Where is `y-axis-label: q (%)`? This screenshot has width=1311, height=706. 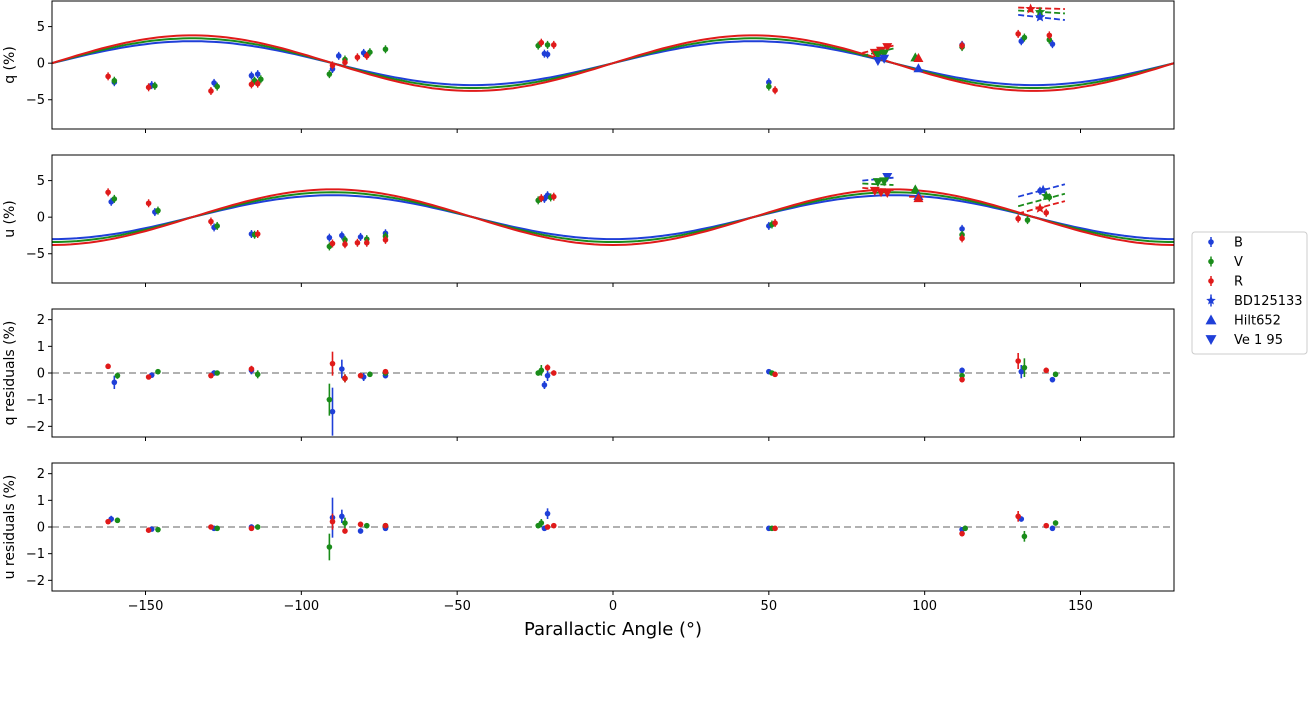 y-axis-label: q (%) is located at coordinates (10, 65).